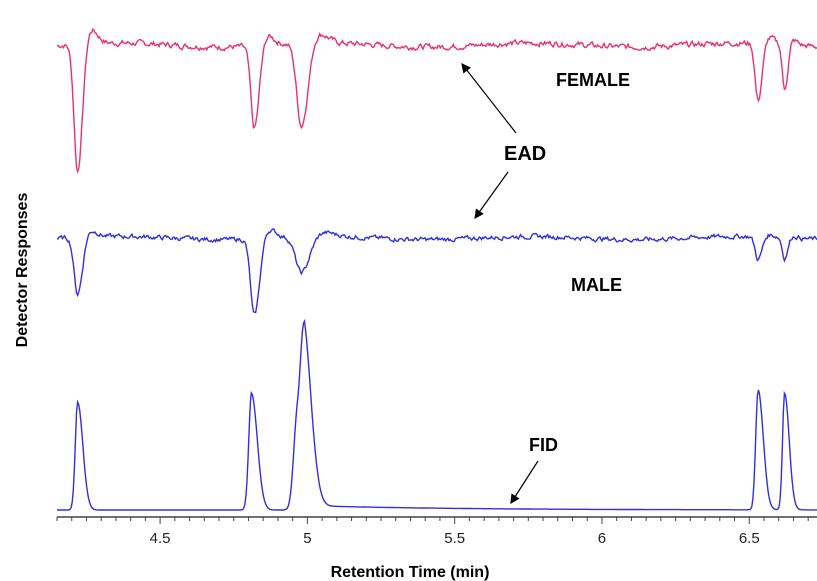  I want to click on x-tick-label: 6, so click(602, 538).